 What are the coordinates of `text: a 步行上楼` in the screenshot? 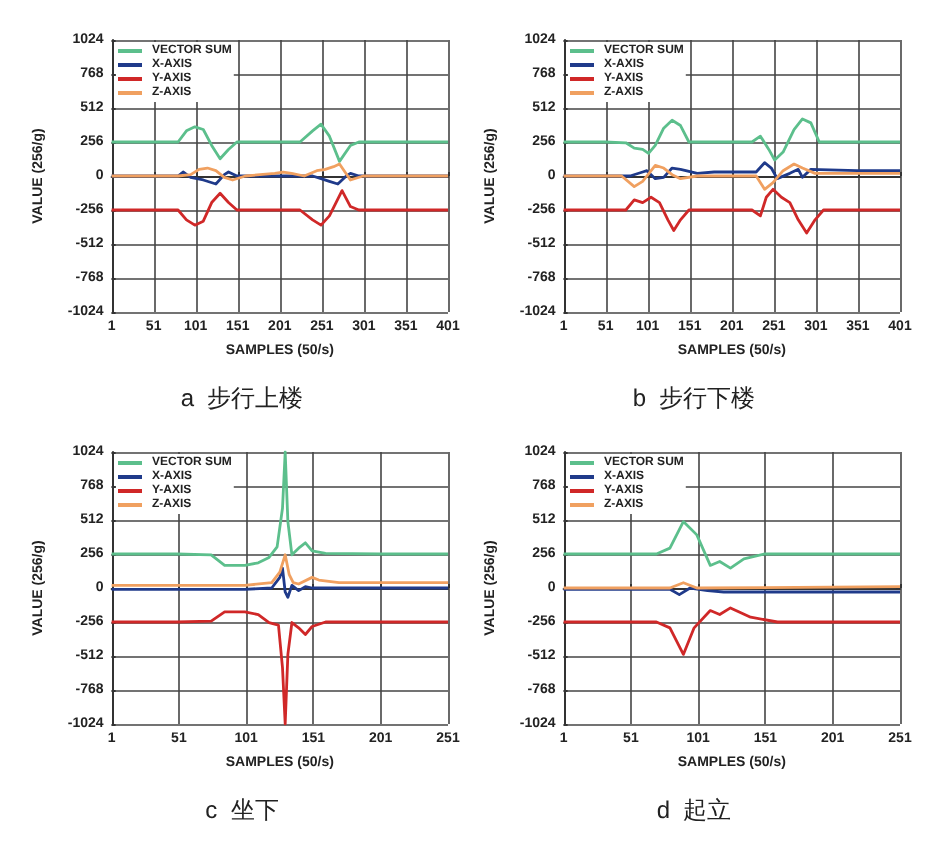 It's located at (242, 398).